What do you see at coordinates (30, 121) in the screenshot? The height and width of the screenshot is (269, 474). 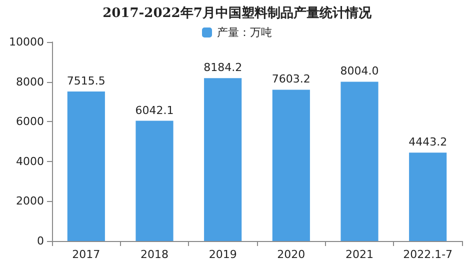 I see `y-tick-label: 6000` at bounding box center [30, 121].